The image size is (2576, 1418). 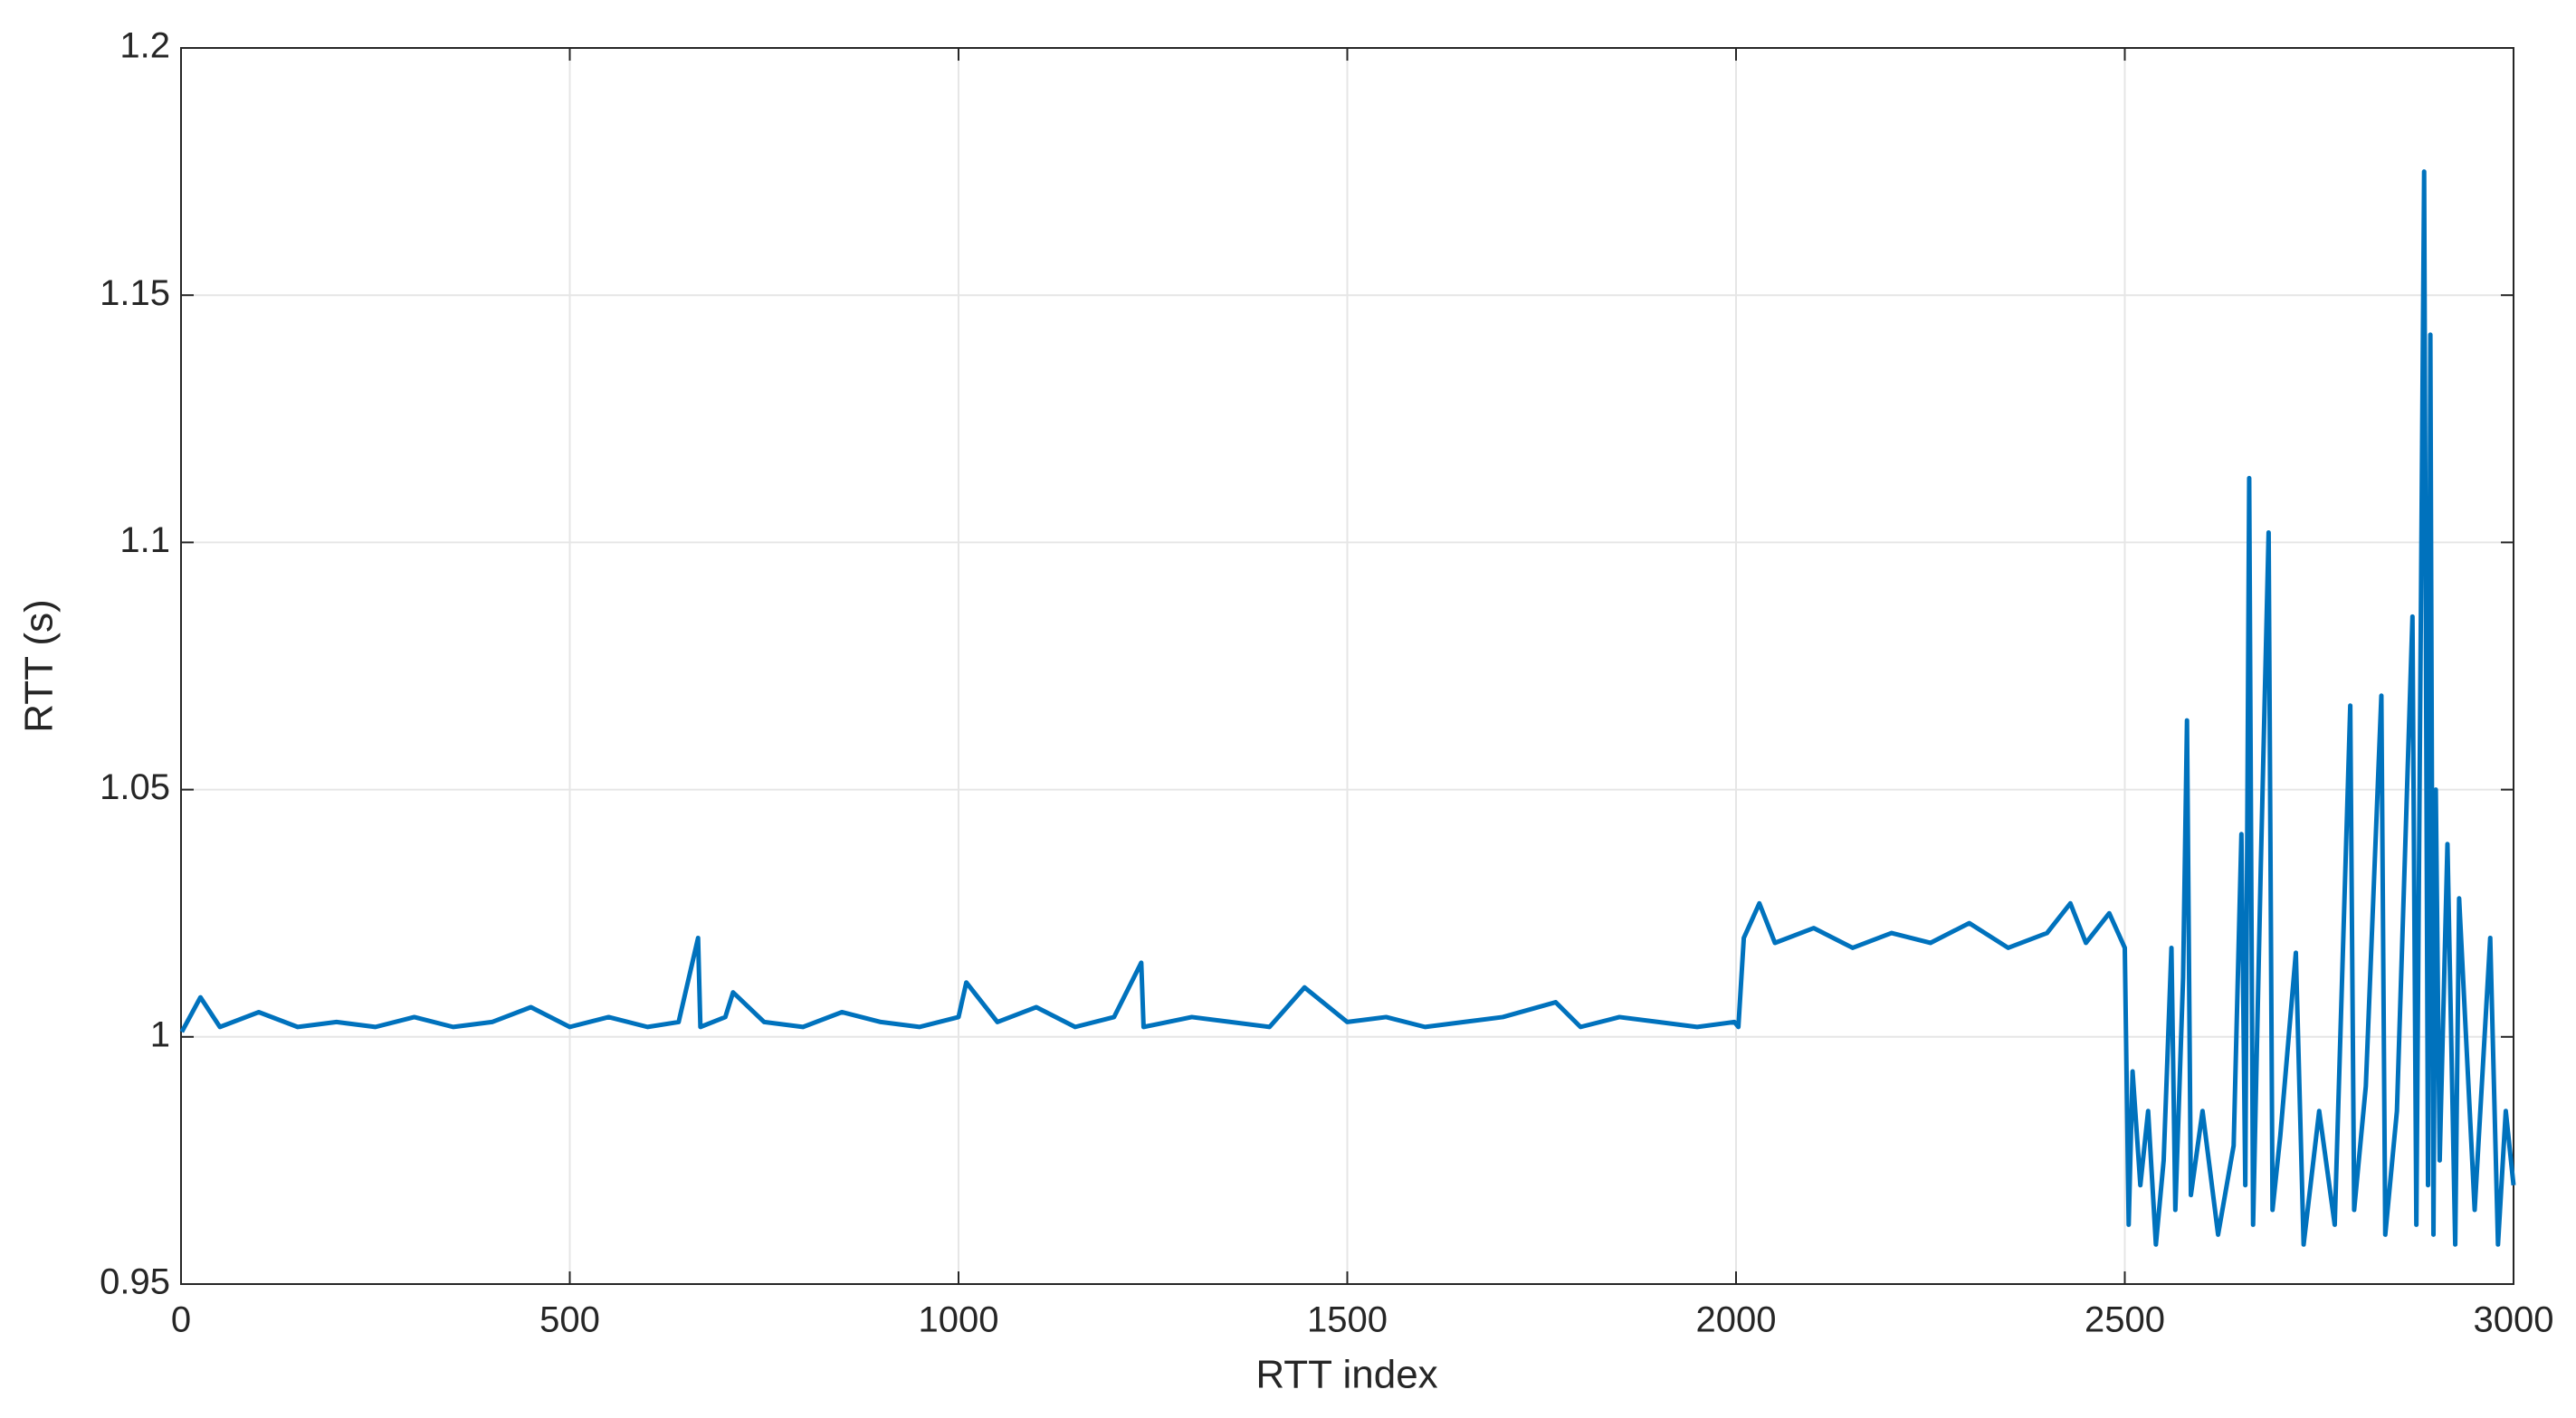 I want to click on x-tick-label: 2500, so click(x=2125, y=1320).